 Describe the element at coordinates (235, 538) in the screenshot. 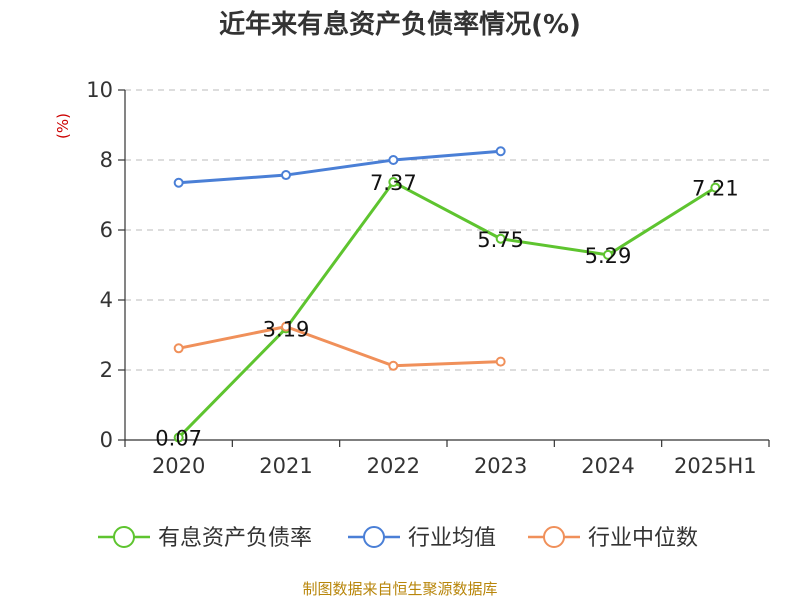

I see `legend-label: 有息资产负债率` at that location.